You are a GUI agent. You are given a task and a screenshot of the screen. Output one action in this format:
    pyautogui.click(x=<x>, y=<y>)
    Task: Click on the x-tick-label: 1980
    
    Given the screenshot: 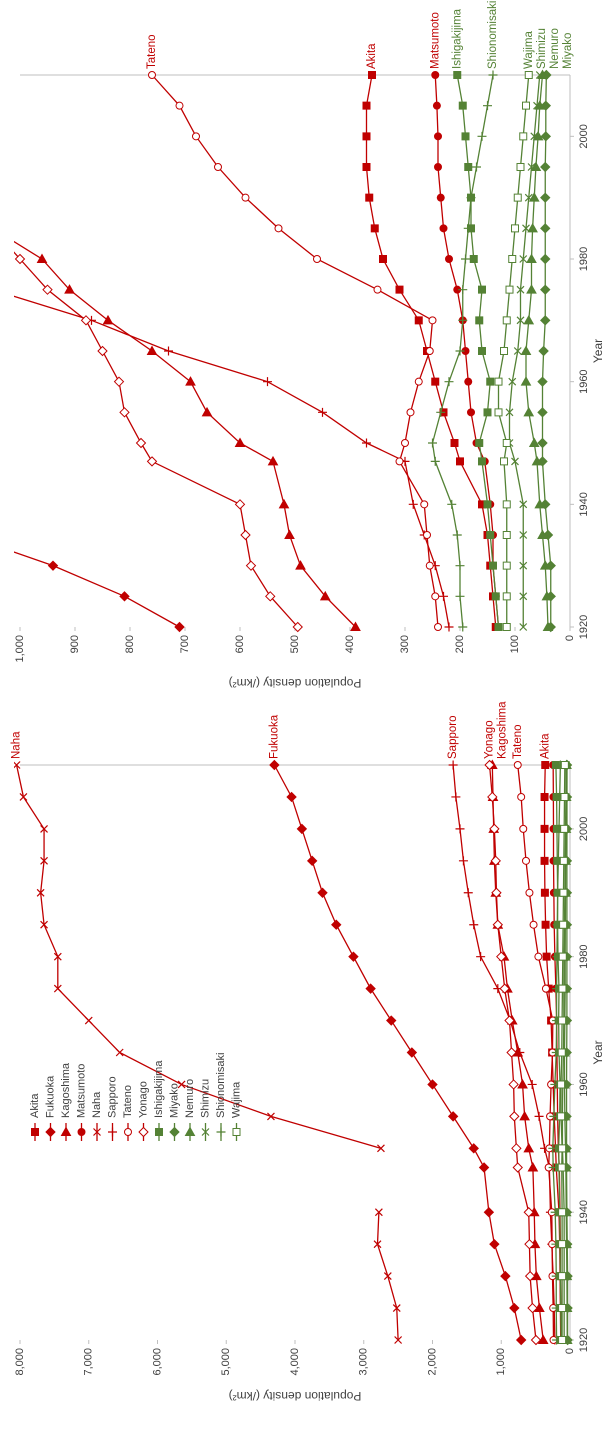 What is the action you would take?
    pyautogui.click(x=584, y=259)
    